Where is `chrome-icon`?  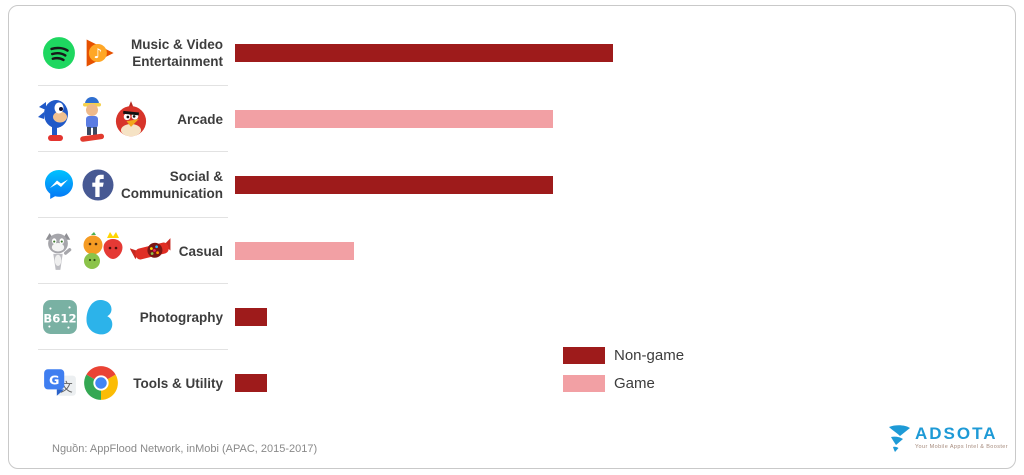 chrome-icon is located at coordinates (101, 383).